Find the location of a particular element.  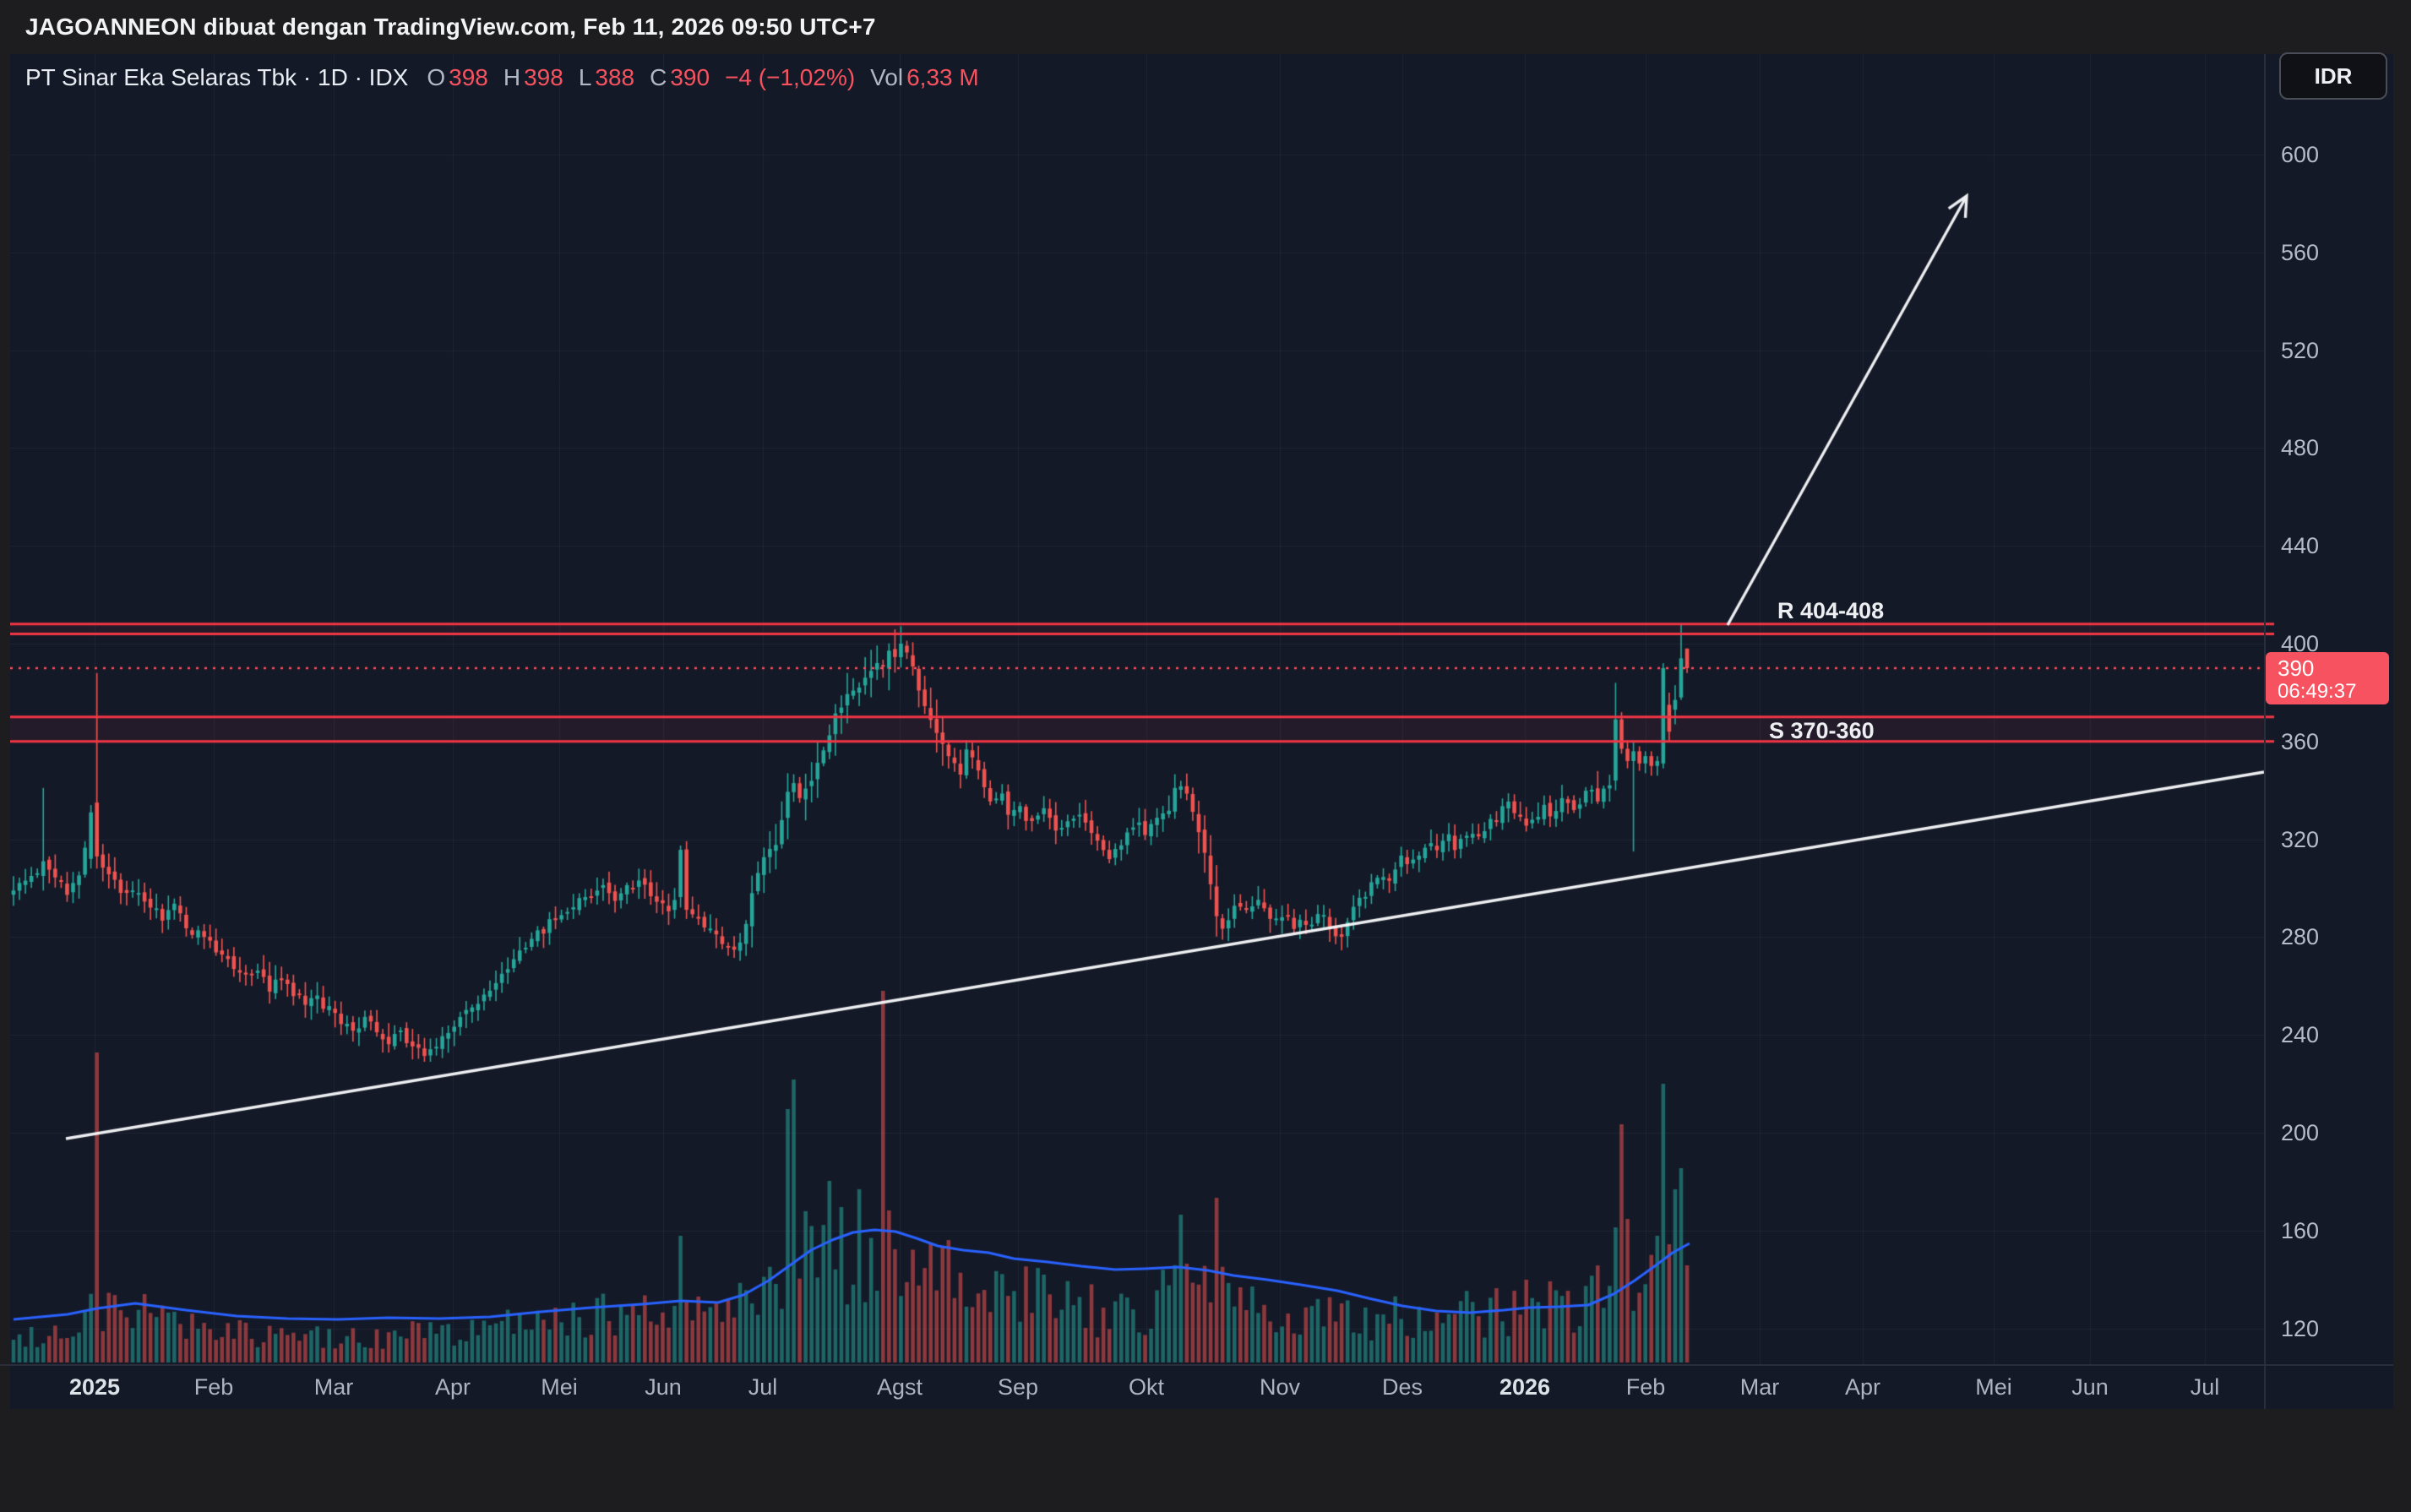

price-tick-label: 280 is located at coordinates (2300, 937).